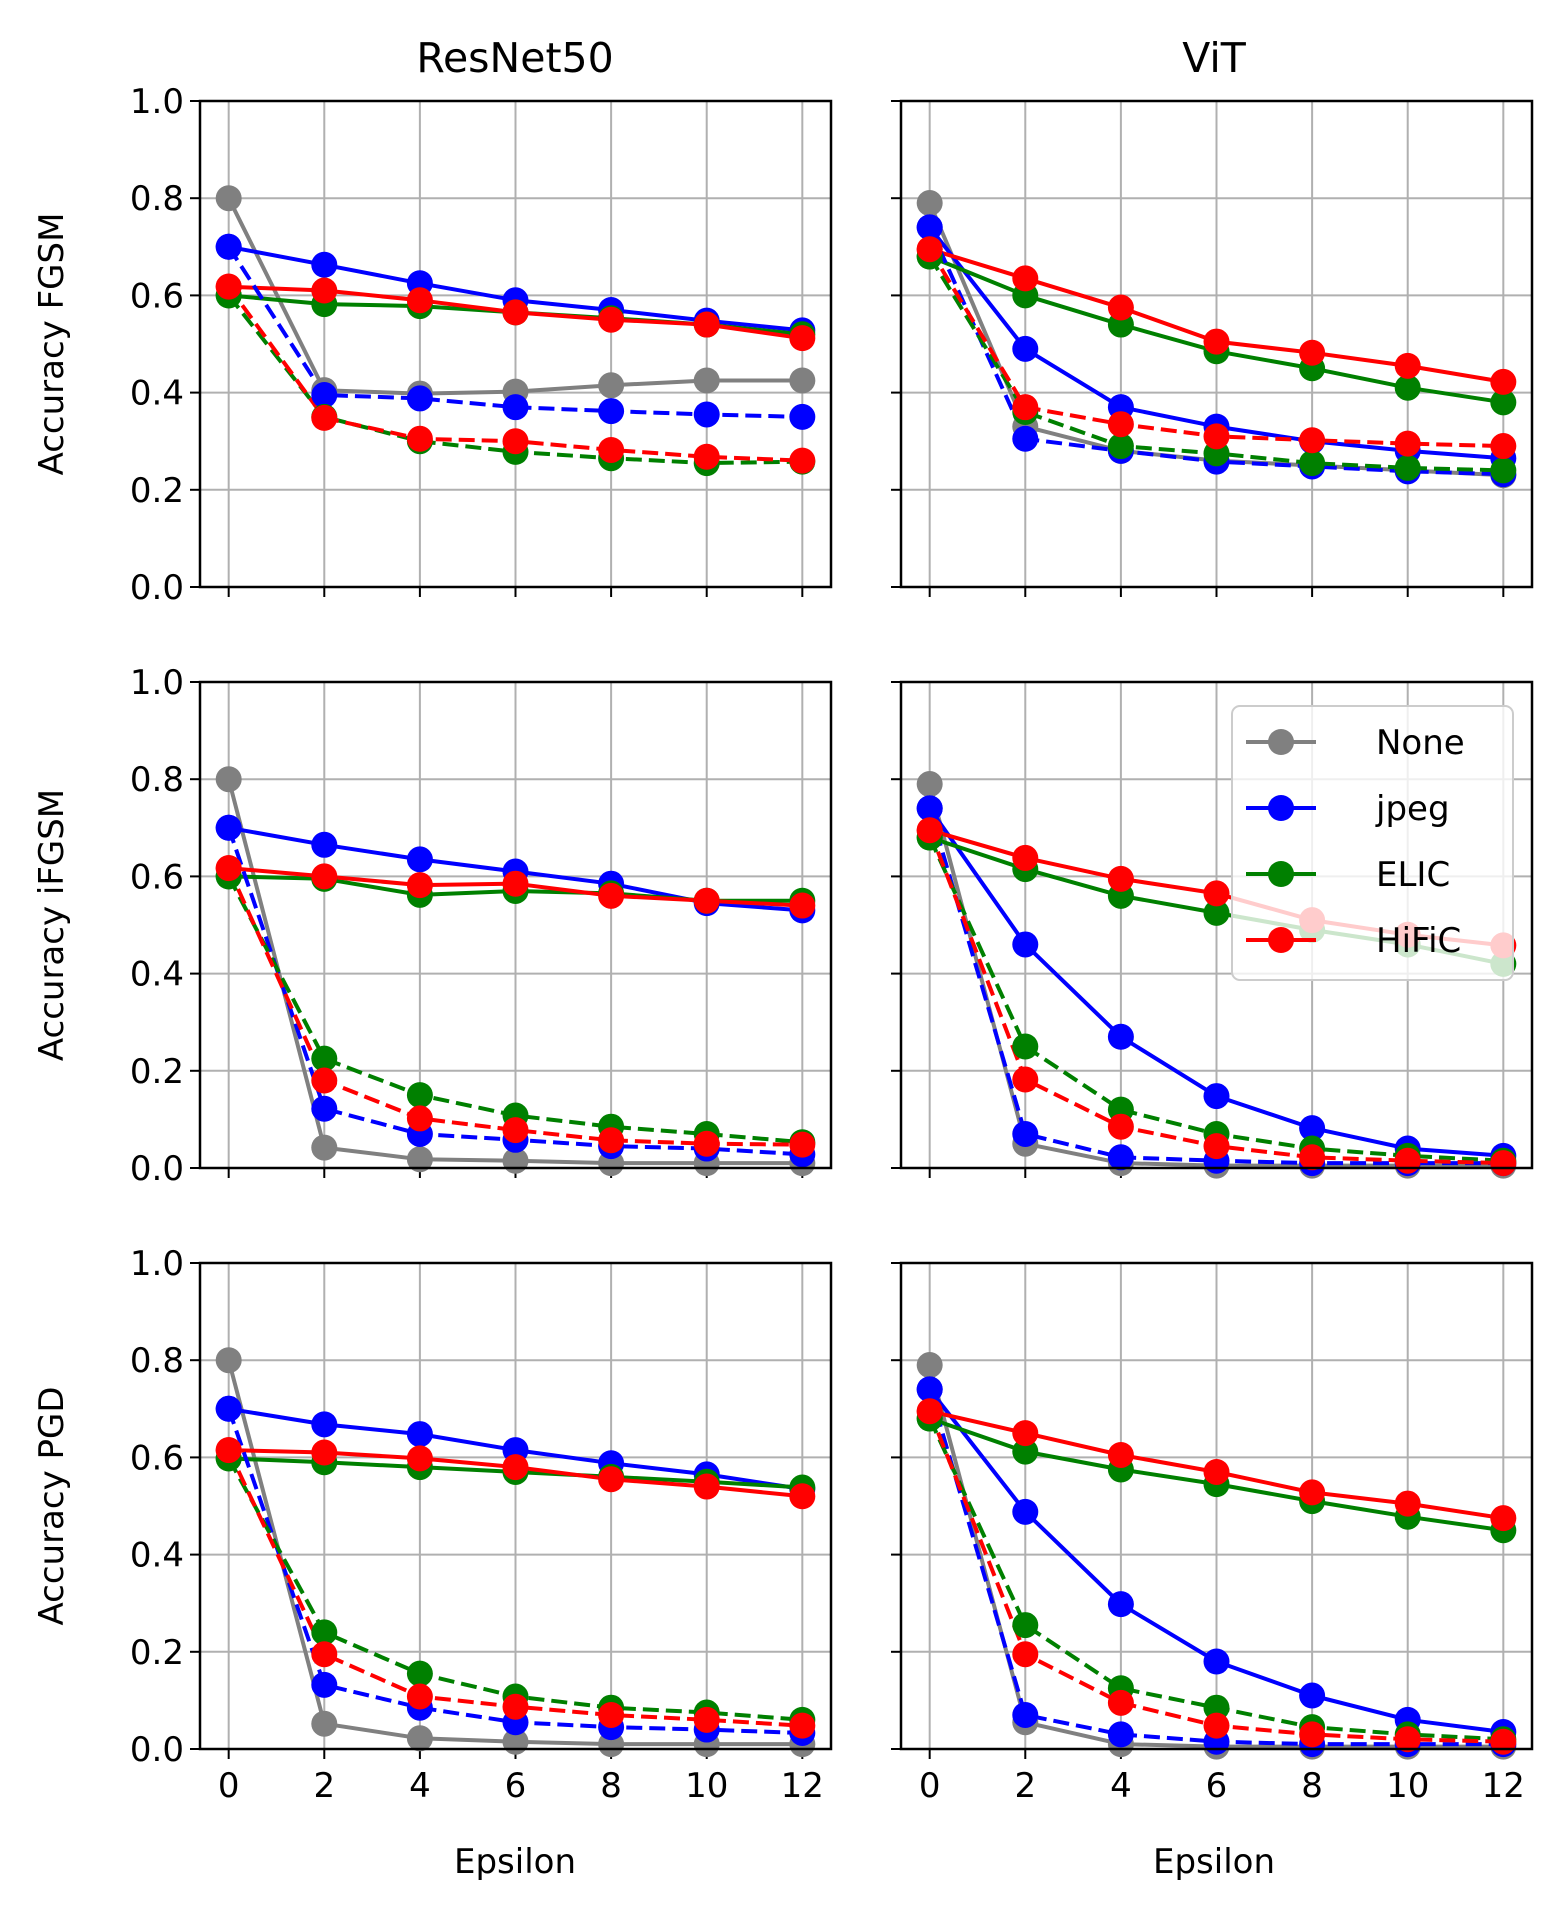 The height and width of the screenshot is (1910, 1560). I want to click on panel-resnet50-pgd: 0 2 4 6 8 10 12 0.0 0.2 0.4 0.6 0.8 1.0, so click(481, 1525).